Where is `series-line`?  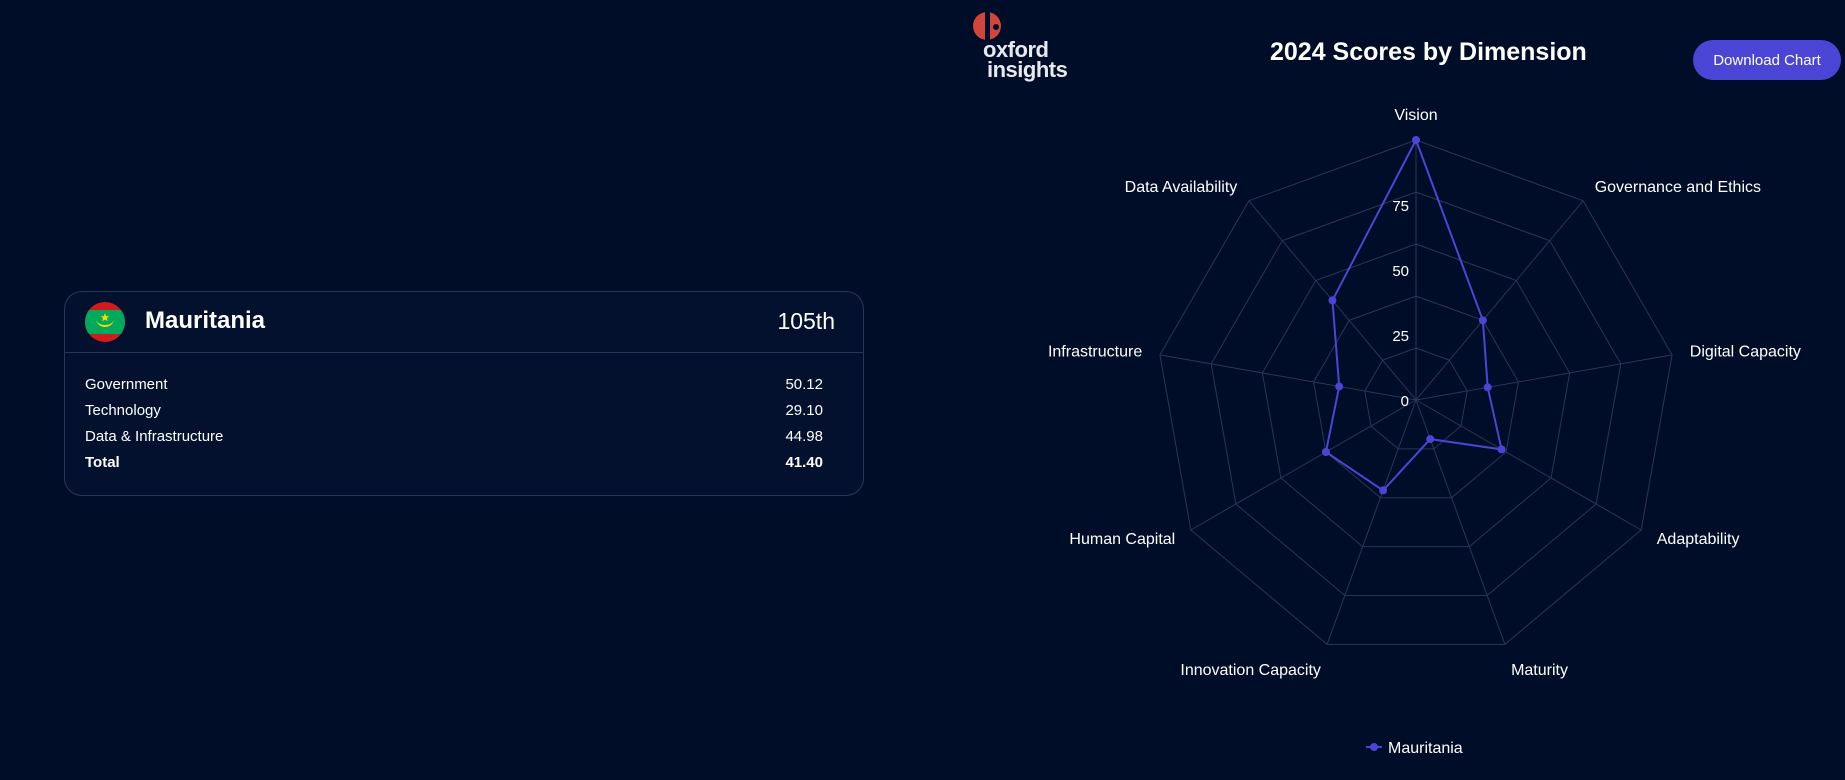
series-line is located at coordinates (1413, 314).